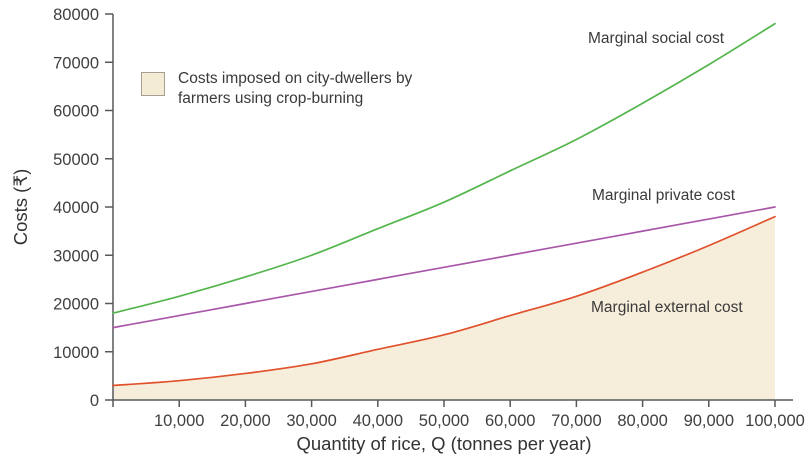 Image resolution: width=810 pixels, height=473 pixels. What do you see at coordinates (76, 112) in the screenshot?
I see `y-tick-label: 60000` at bounding box center [76, 112].